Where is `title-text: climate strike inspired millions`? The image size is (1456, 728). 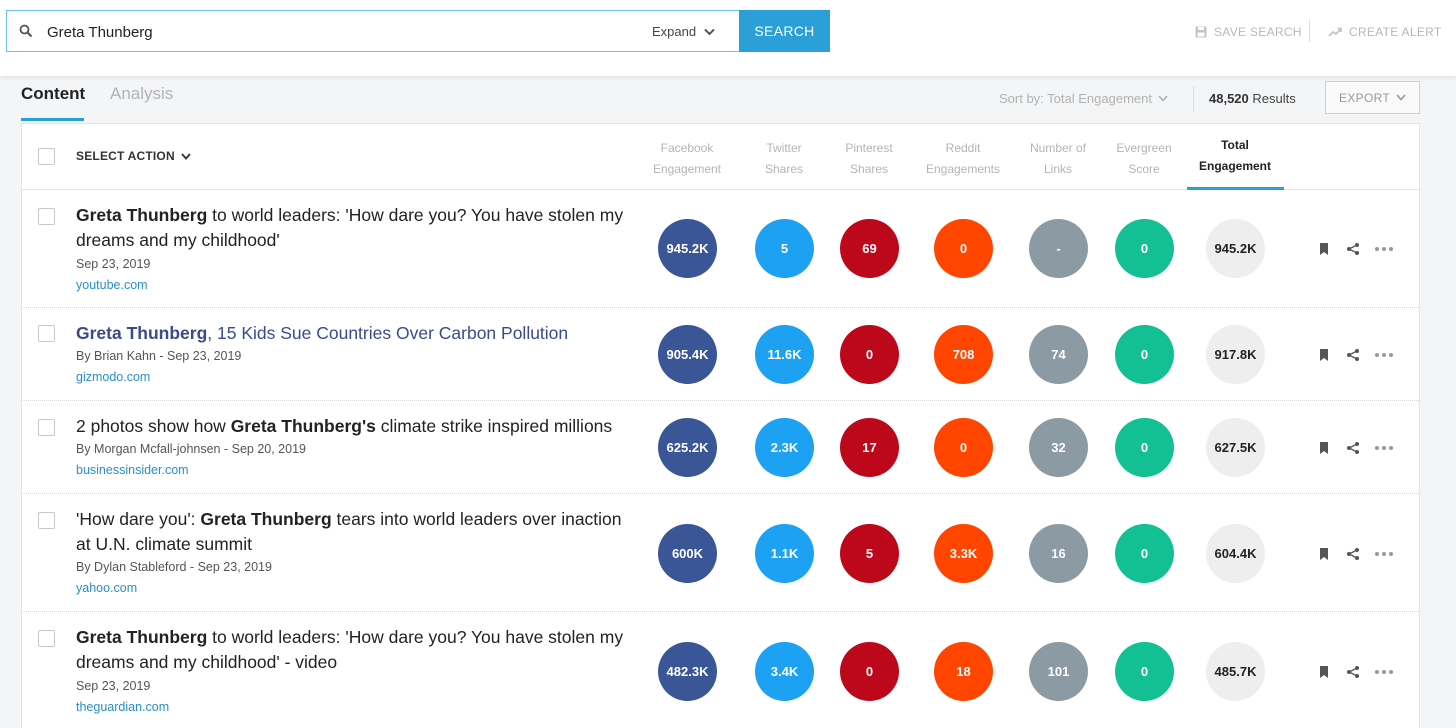
title-text: climate strike inspired millions is located at coordinates (494, 426).